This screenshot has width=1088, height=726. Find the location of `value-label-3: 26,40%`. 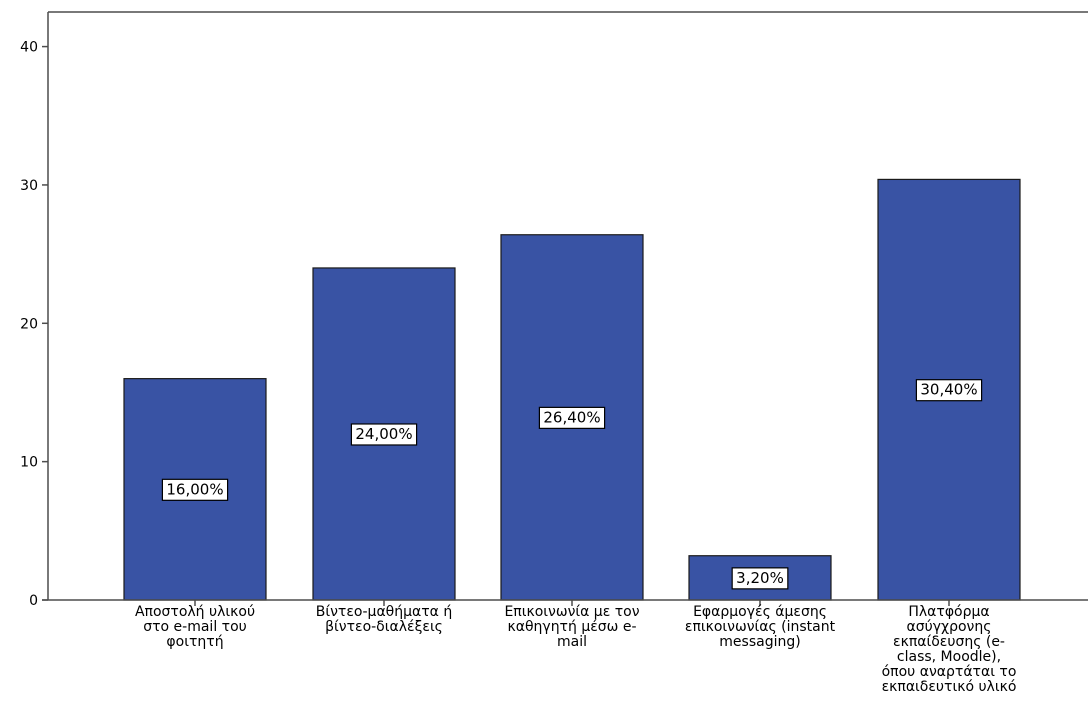

value-label-3: 26,40% is located at coordinates (572, 417).